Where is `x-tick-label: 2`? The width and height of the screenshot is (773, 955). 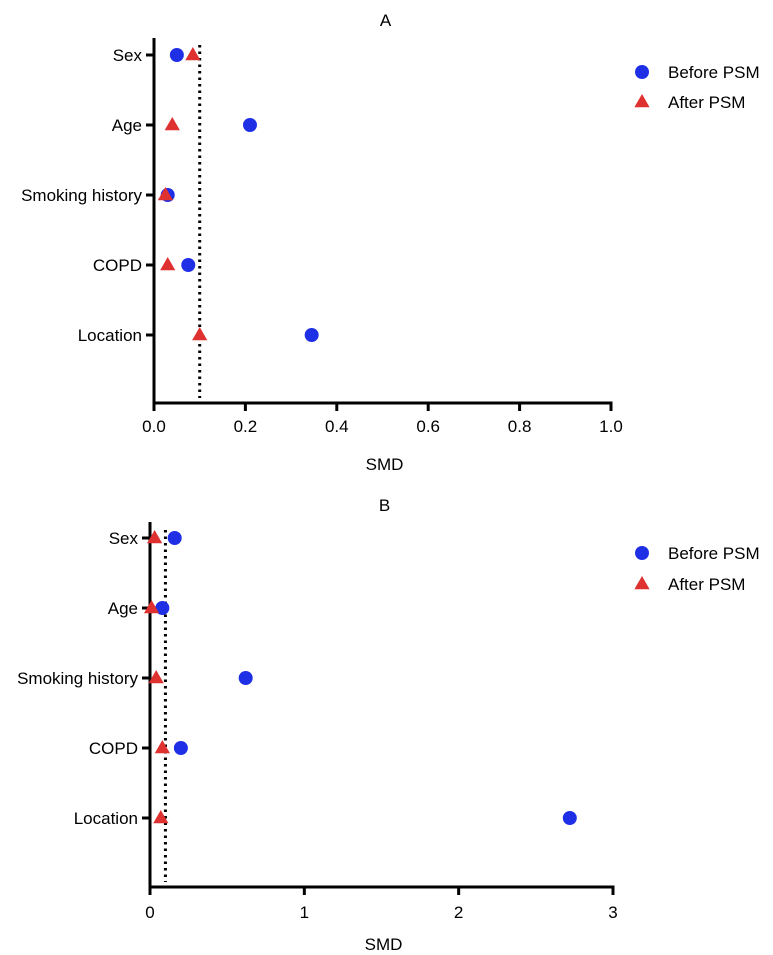
x-tick-label: 2 is located at coordinates (458, 912).